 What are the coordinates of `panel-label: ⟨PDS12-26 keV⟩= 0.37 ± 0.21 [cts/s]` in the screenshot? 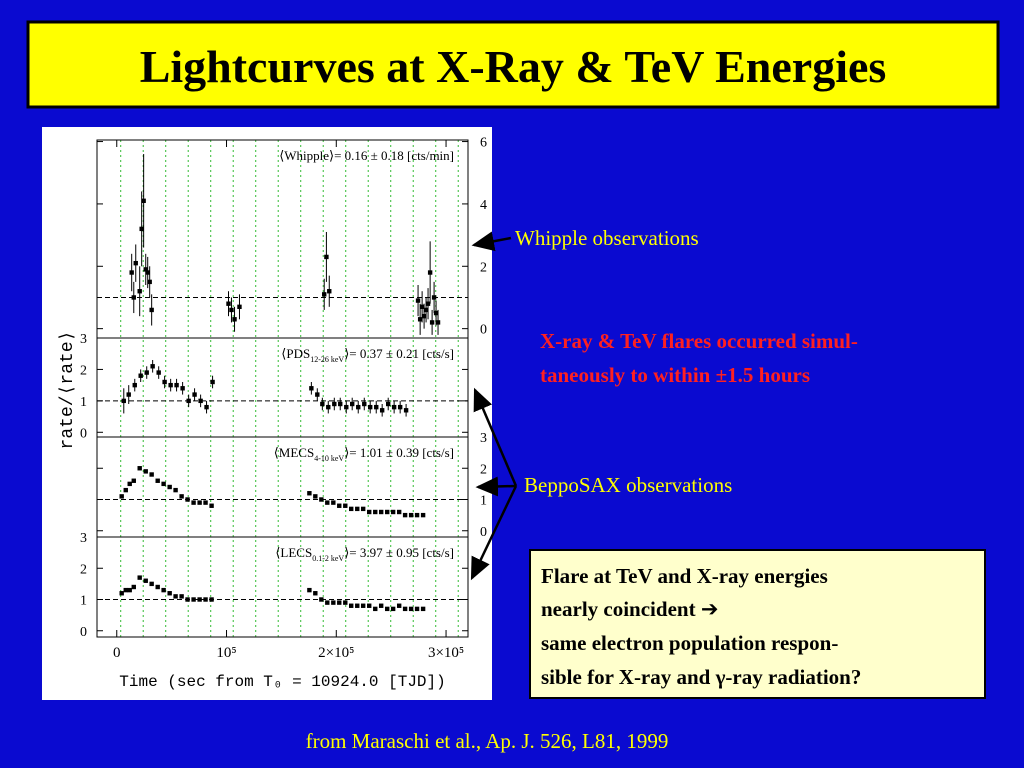 It's located at (367, 355).